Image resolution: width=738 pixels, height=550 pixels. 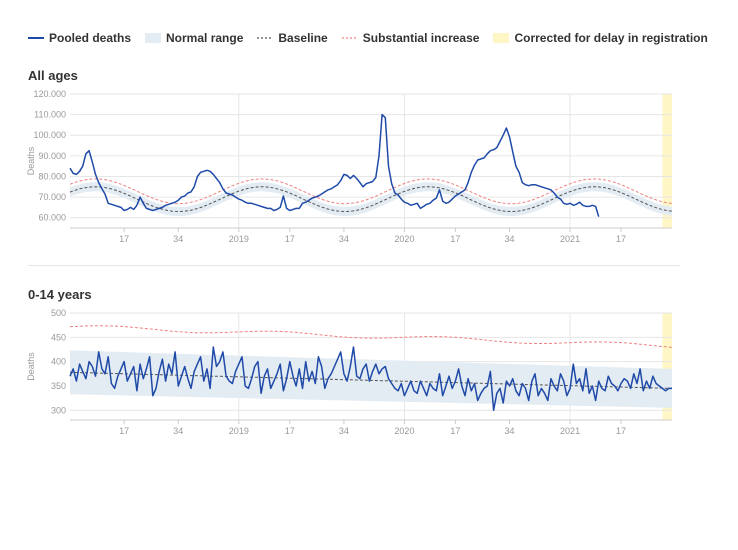 I want to click on legend-item-corrected: Corrected for delay in registration, so click(x=600, y=38).